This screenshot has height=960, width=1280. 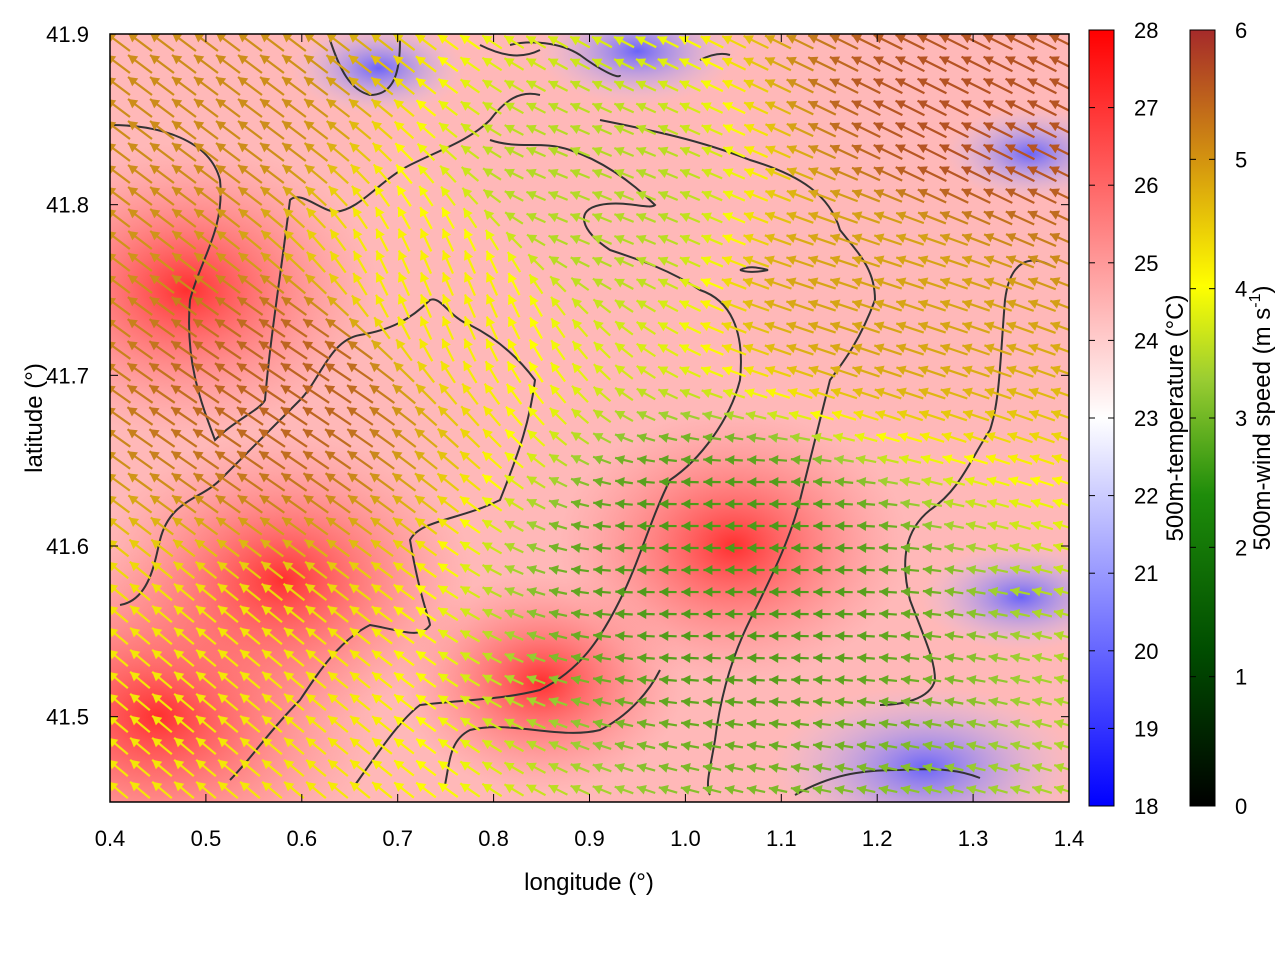 What do you see at coordinates (121, 395) in the screenshot?
I see `wind-vector-shaft` at bounding box center [121, 395].